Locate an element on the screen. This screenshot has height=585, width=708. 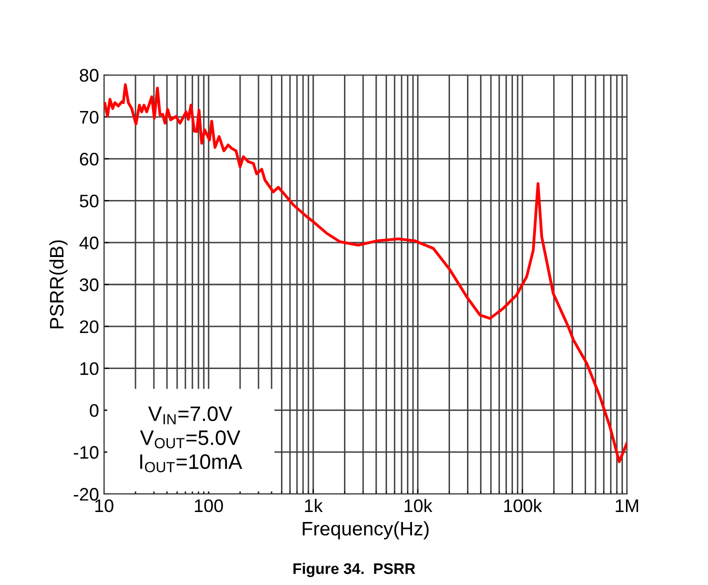
y-tick-label: 60 is located at coordinates (89, 159).